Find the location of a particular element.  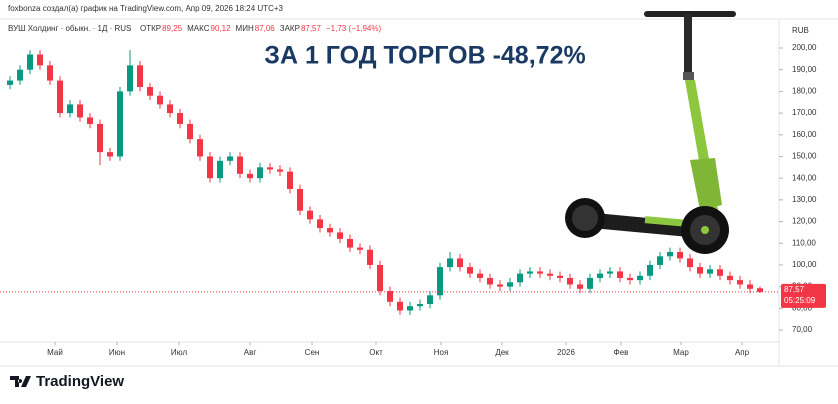

y-tick-label: 120,00 is located at coordinates (804, 221).